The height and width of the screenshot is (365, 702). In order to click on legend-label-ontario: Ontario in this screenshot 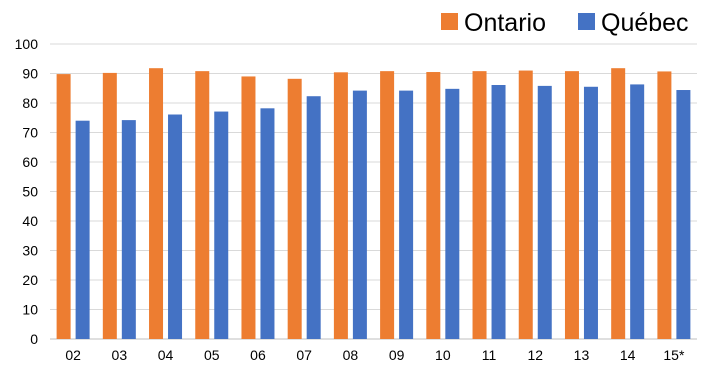, I will do `click(505, 23)`.